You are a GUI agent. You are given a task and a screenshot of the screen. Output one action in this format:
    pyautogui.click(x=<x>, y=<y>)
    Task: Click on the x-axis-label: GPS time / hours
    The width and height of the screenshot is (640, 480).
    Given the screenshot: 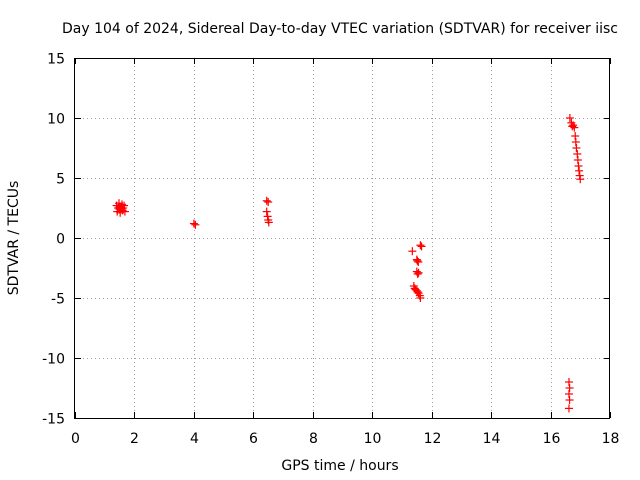 What is the action you would take?
    pyautogui.click(x=339, y=466)
    